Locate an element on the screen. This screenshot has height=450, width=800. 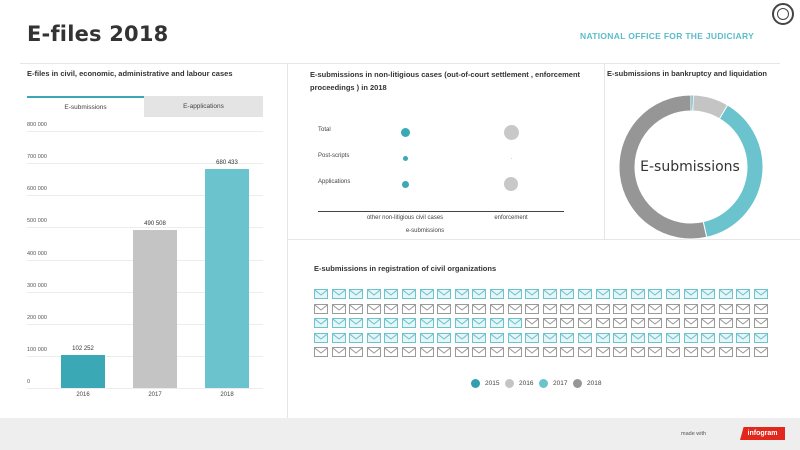
made-with-text: made with is located at coordinates (694, 434).